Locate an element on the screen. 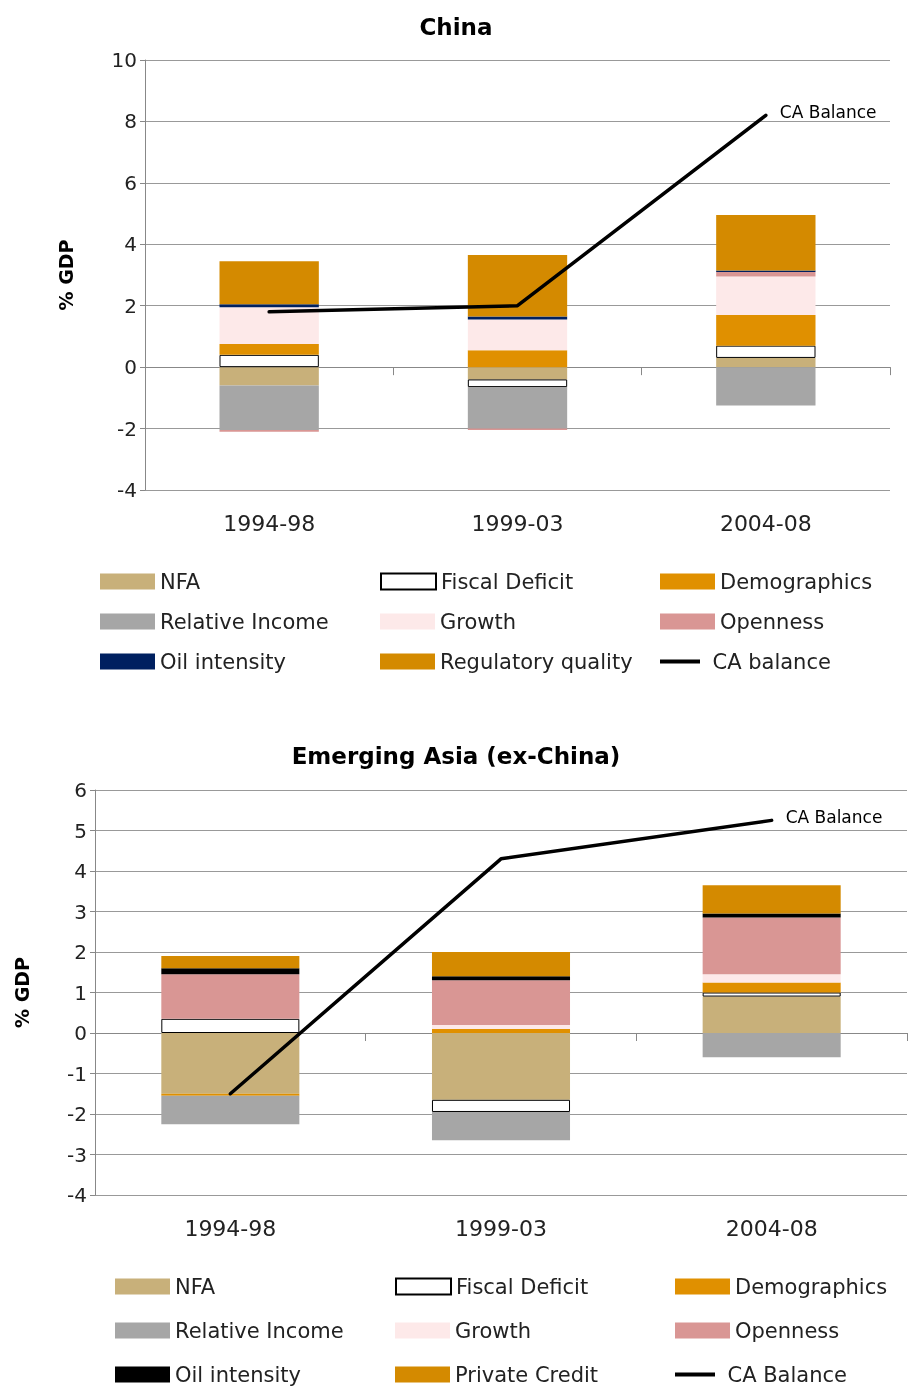 The image size is (912, 1386). chart-title: Emerging Asia (ex-China) is located at coordinates (456, 755).